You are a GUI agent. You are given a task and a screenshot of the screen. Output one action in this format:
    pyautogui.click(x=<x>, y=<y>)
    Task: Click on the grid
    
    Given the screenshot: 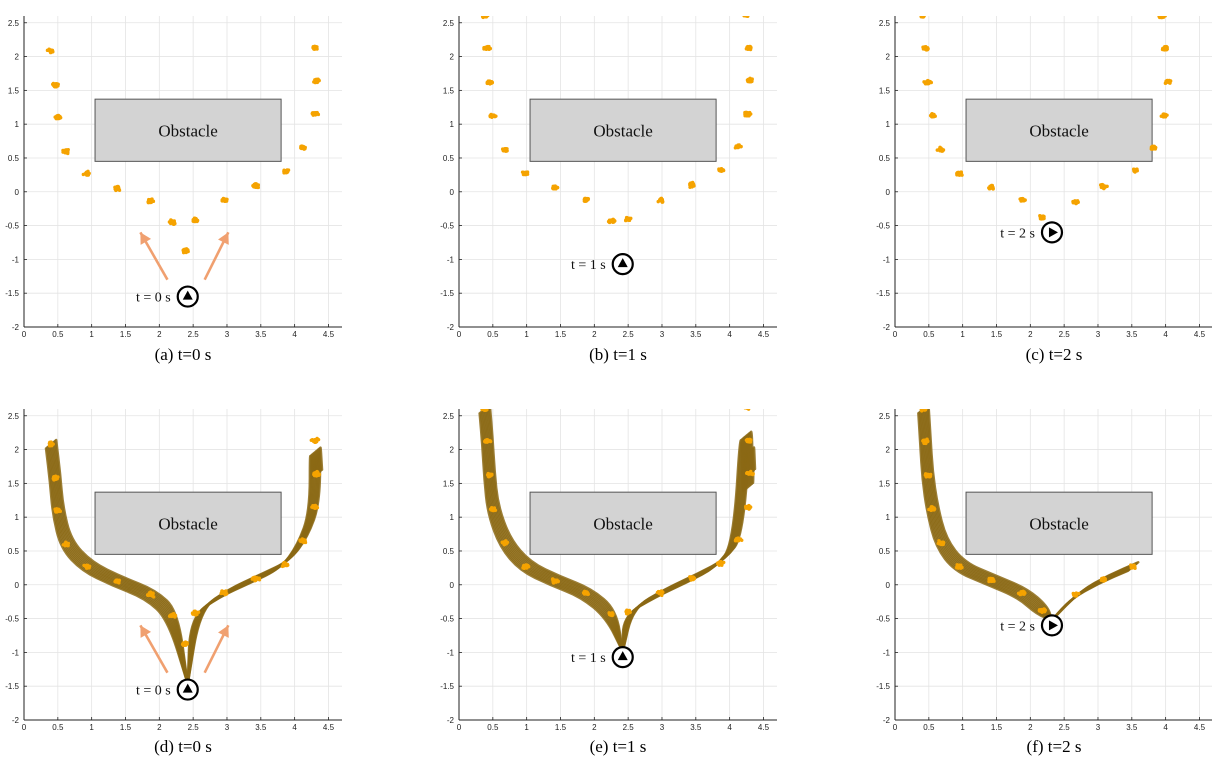 What is the action you would take?
    pyautogui.click(x=617, y=172)
    